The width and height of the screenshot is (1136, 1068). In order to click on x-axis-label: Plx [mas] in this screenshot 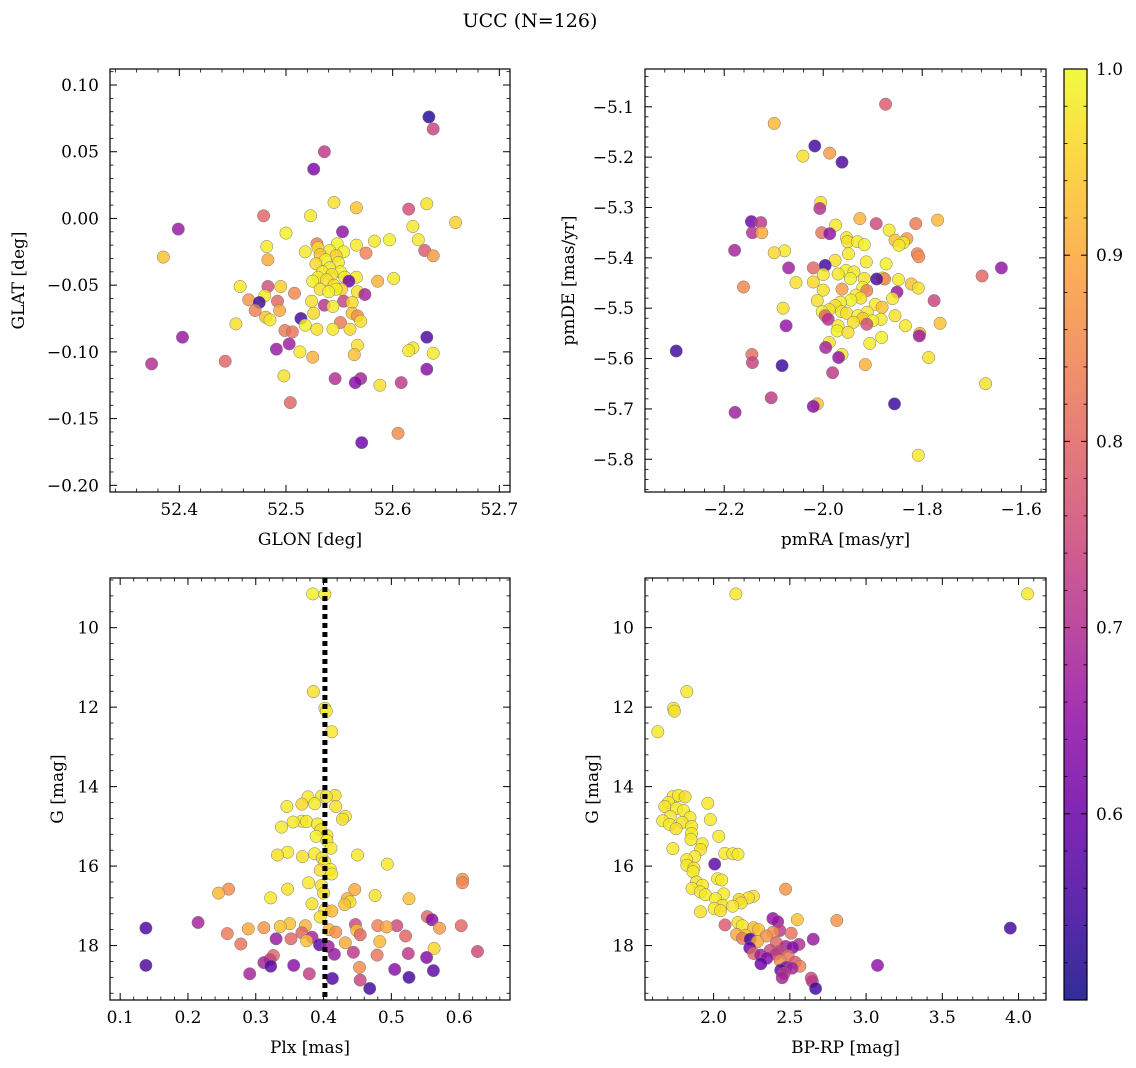, I will do `click(310, 1048)`.